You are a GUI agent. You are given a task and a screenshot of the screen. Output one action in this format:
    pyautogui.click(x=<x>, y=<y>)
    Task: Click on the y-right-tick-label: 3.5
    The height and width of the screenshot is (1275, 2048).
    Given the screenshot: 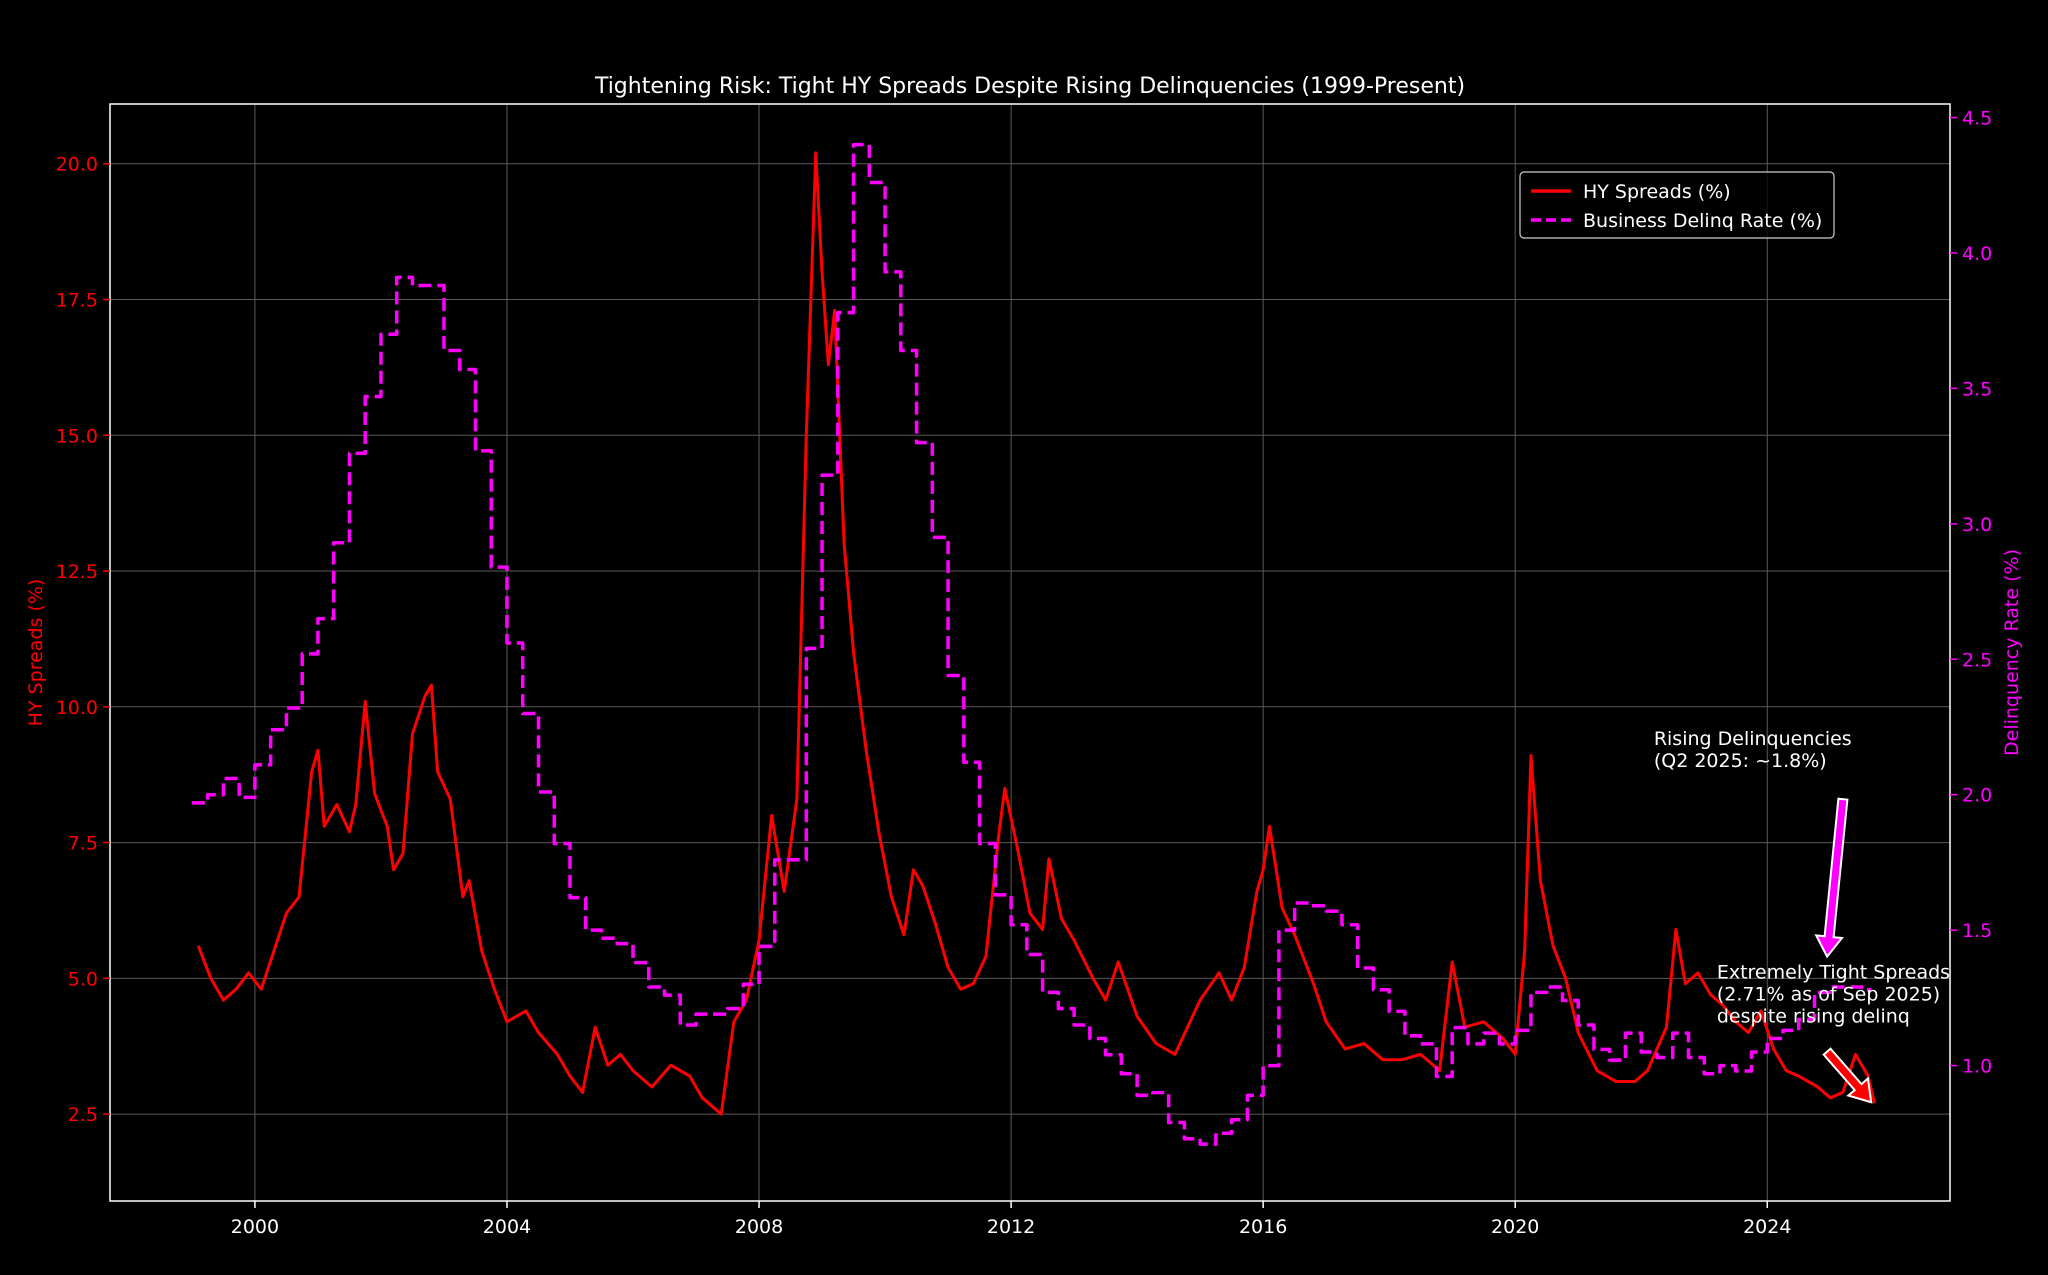 What is the action you would take?
    pyautogui.click(x=1977, y=389)
    